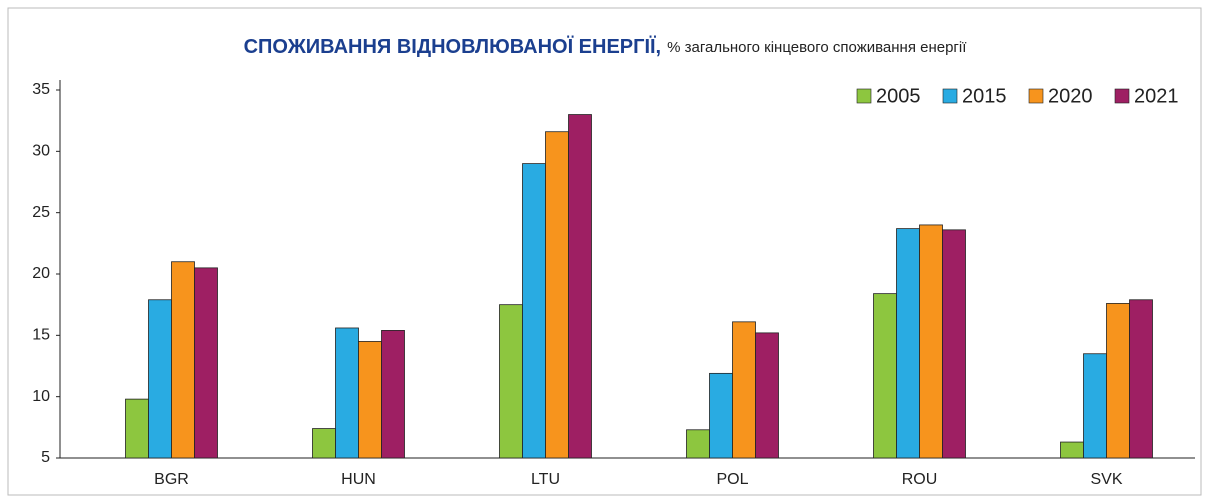 The height and width of the screenshot is (503, 1209). What do you see at coordinates (545, 479) in the screenshot?
I see `x-tick-label: LTU` at bounding box center [545, 479].